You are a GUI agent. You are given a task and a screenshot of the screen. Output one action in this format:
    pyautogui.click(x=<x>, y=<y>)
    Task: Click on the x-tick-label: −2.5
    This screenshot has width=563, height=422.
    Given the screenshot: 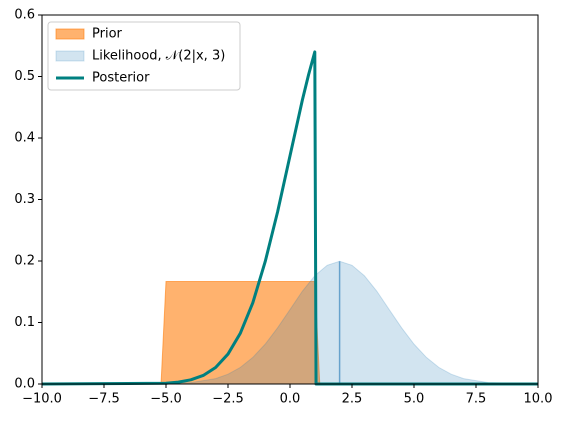 What is the action you would take?
    pyautogui.click(x=228, y=399)
    